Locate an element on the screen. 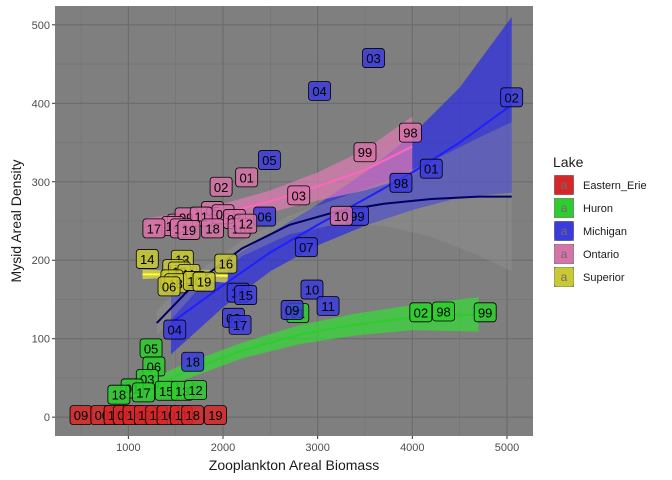  point-label-michigan: 15 is located at coordinates (246, 295).